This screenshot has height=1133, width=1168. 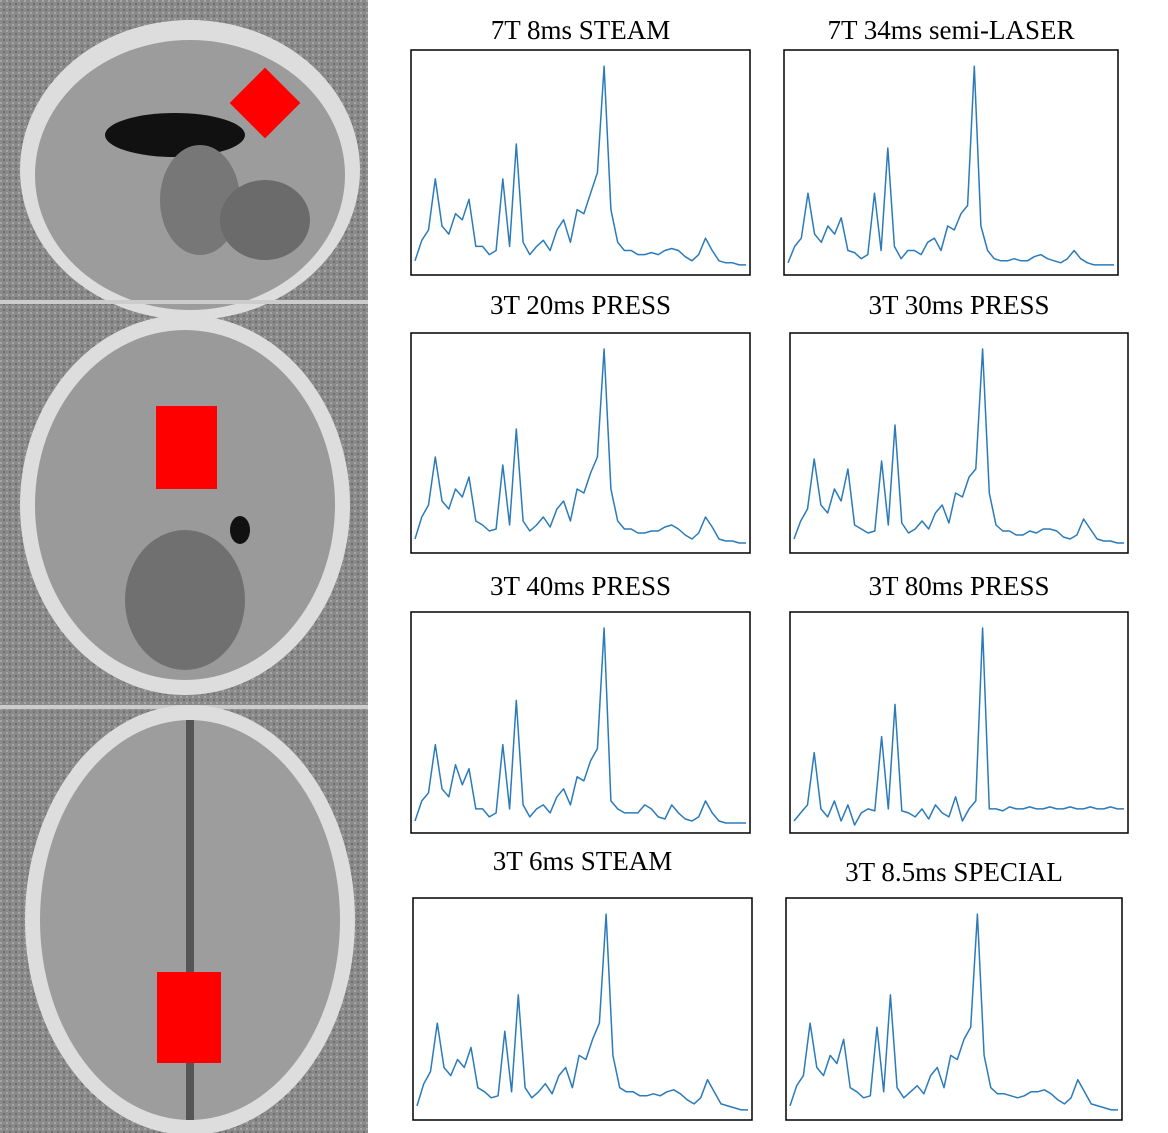 I want to click on panel-title: 3T 20ms PRESS, so click(x=580, y=305).